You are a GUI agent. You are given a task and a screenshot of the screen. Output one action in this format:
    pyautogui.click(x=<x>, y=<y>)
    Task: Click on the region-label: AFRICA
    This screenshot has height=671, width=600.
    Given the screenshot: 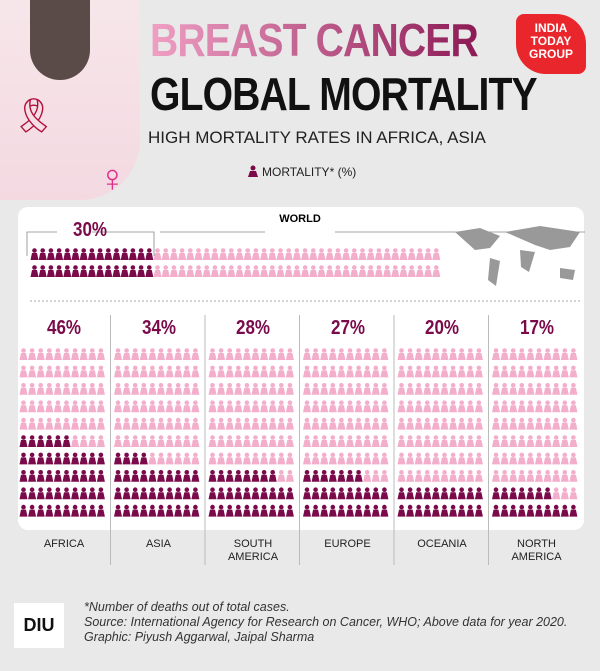 What is the action you would take?
    pyautogui.click(x=64, y=544)
    